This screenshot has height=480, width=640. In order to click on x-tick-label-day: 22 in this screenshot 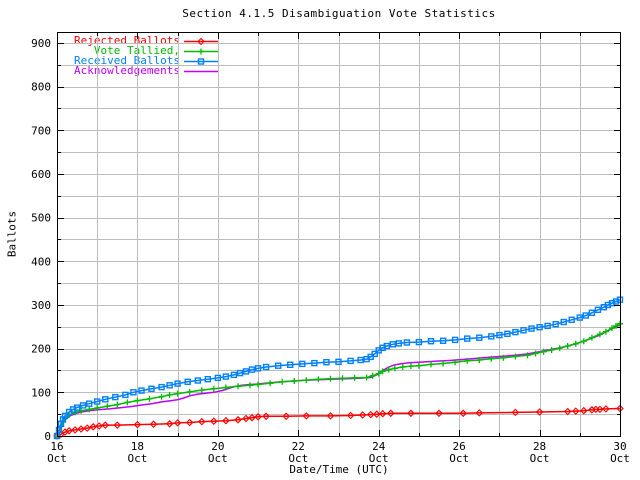, I will do `click(298, 446)`.